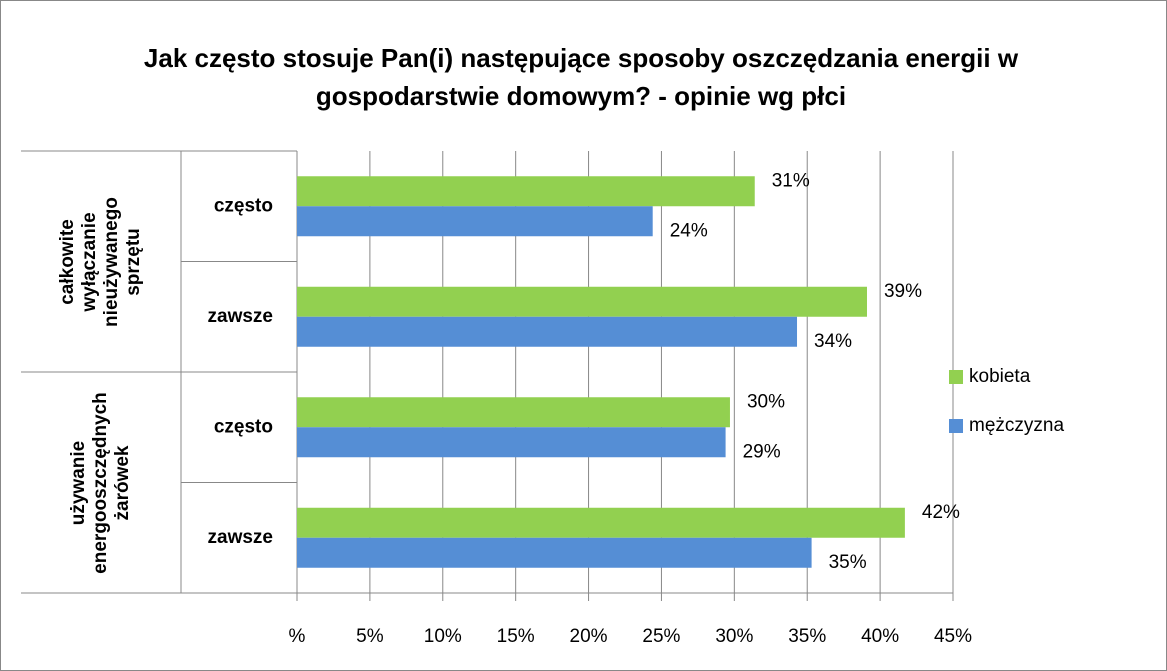 The image size is (1167, 671). Describe the element at coordinates (661, 636) in the screenshot. I see `x-tick-label: 25%` at that location.